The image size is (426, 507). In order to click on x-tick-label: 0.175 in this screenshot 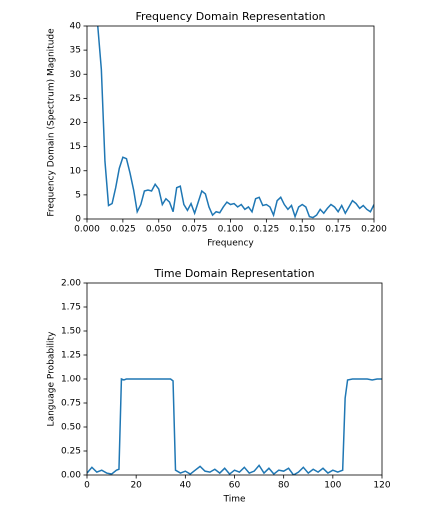, I will do `click(338, 230)`.